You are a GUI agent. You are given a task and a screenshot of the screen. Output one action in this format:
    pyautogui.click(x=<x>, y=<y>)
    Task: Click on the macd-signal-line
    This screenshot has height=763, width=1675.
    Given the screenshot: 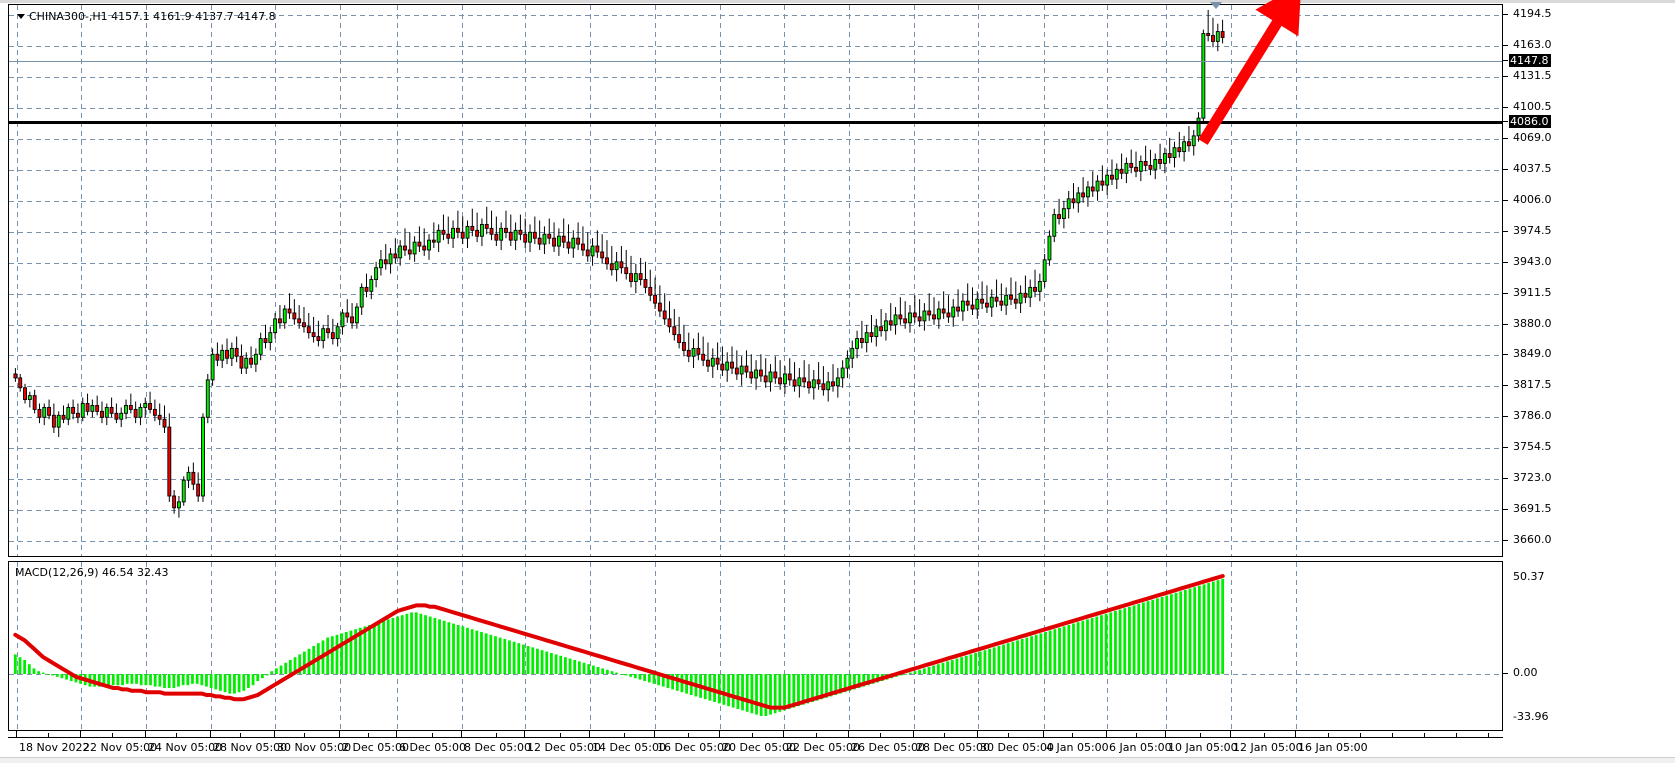 What is the action you would take?
    pyautogui.click(x=619, y=642)
    